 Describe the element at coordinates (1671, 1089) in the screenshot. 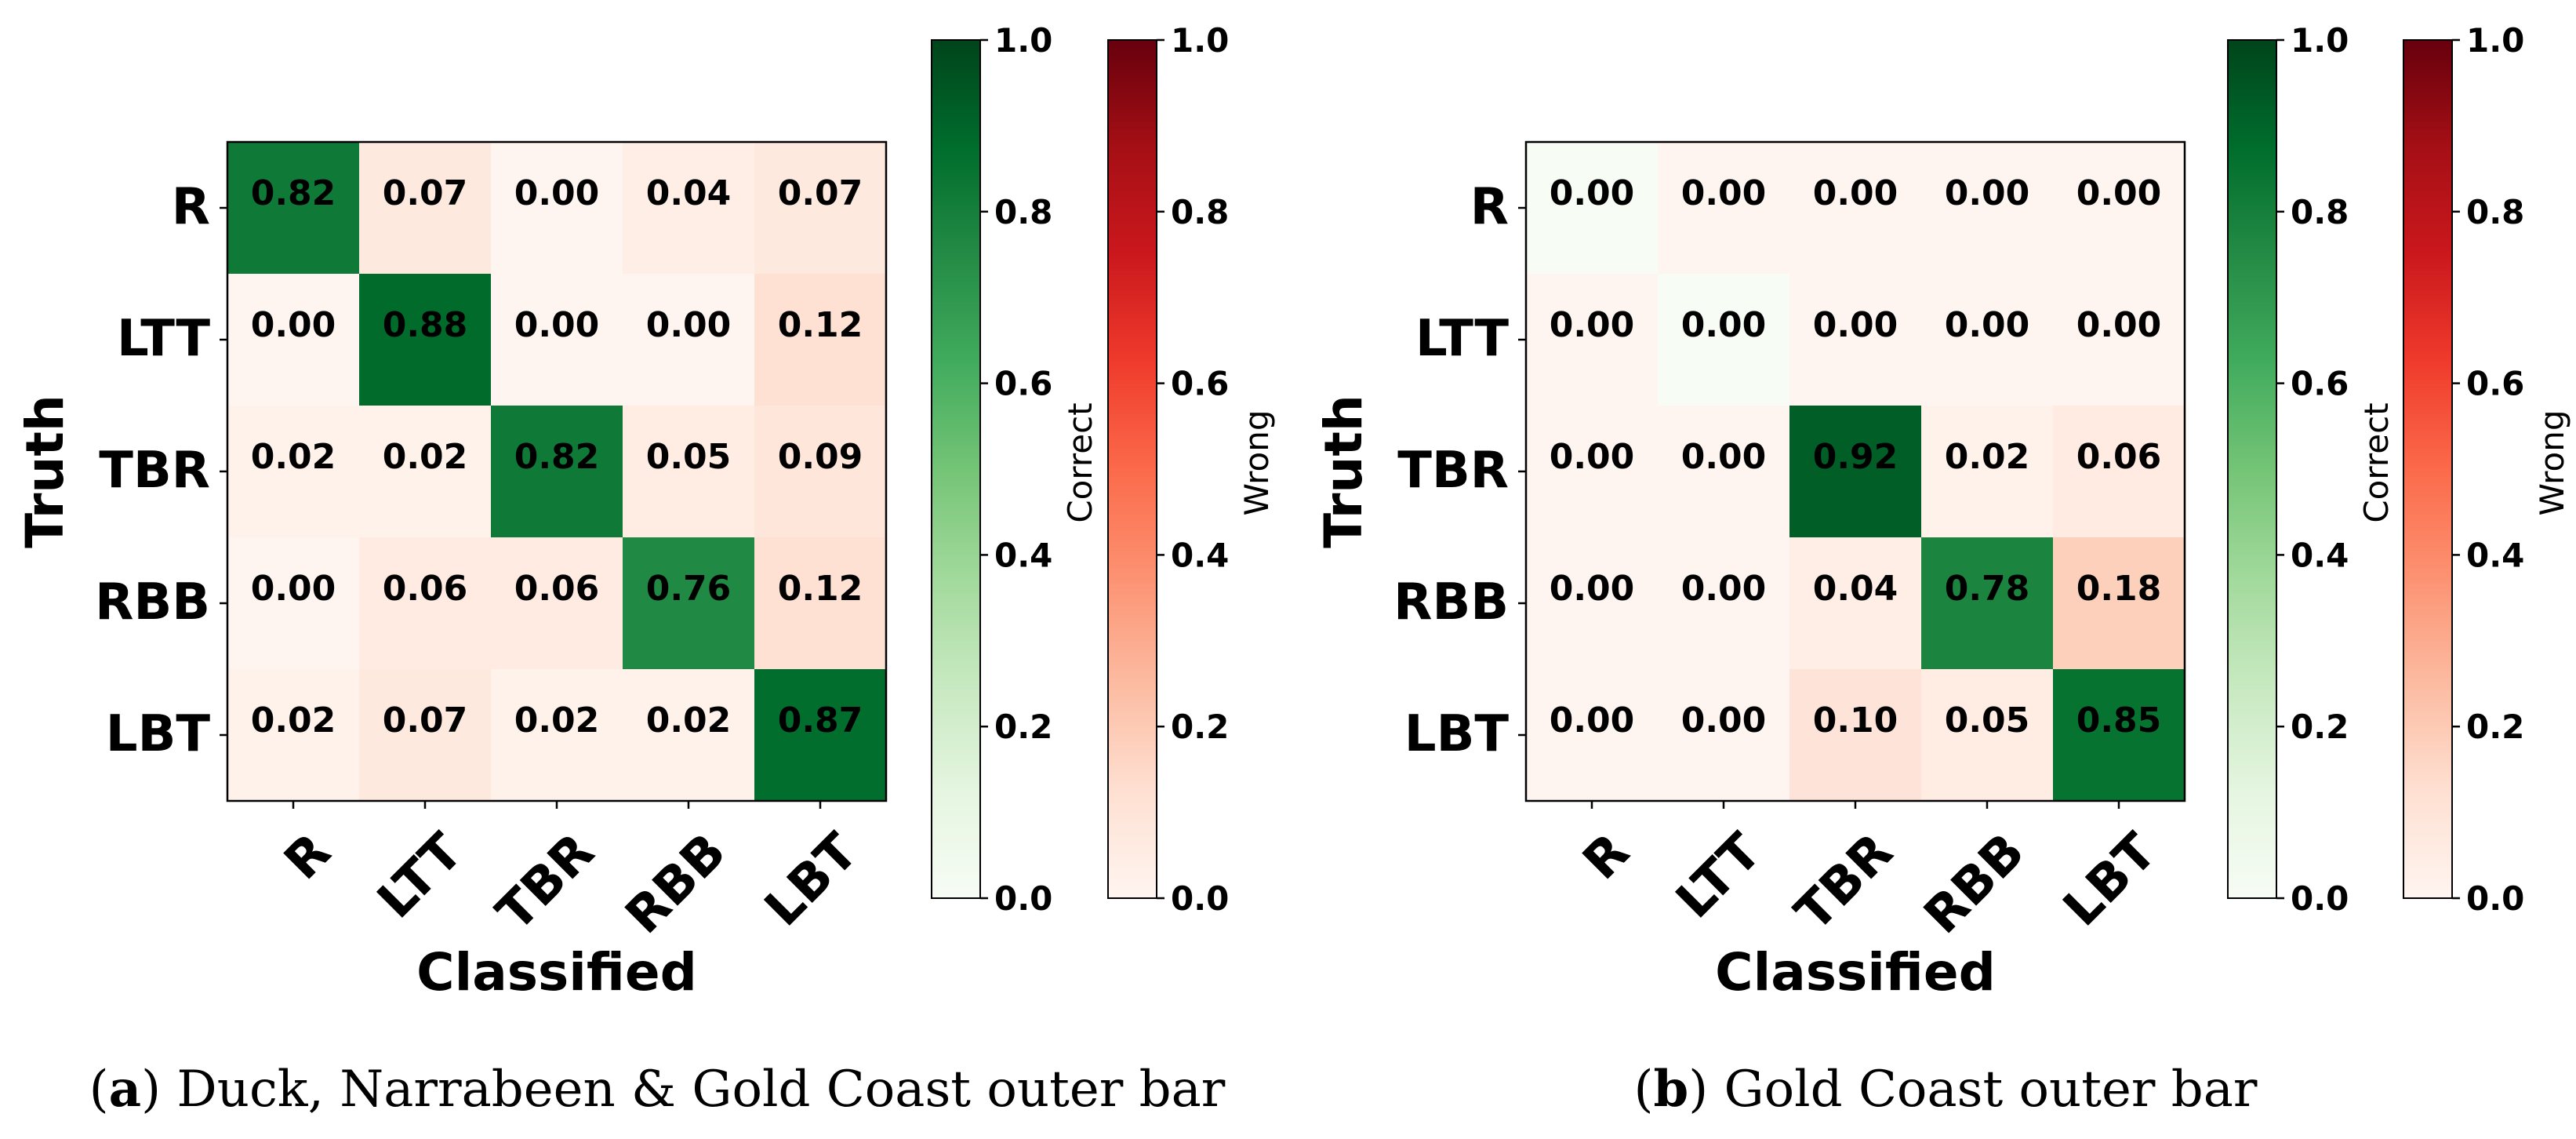

I see `caption-label: b` at that location.